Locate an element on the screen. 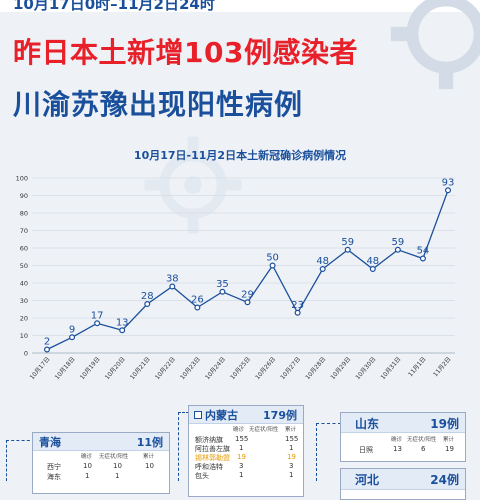  data-label: 29 is located at coordinates (247, 294).